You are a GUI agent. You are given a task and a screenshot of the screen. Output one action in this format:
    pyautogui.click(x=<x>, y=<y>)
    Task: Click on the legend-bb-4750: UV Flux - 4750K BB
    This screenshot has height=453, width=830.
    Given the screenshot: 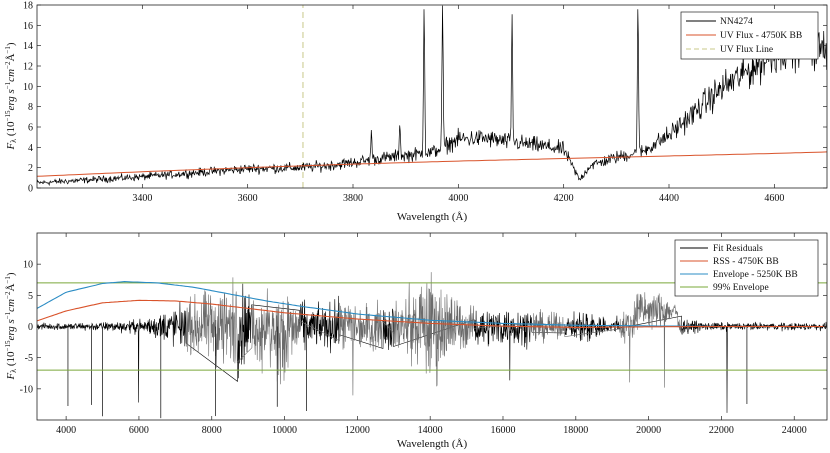 What is the action you would take?
    pyautogui.click(x=761, y=36)
    